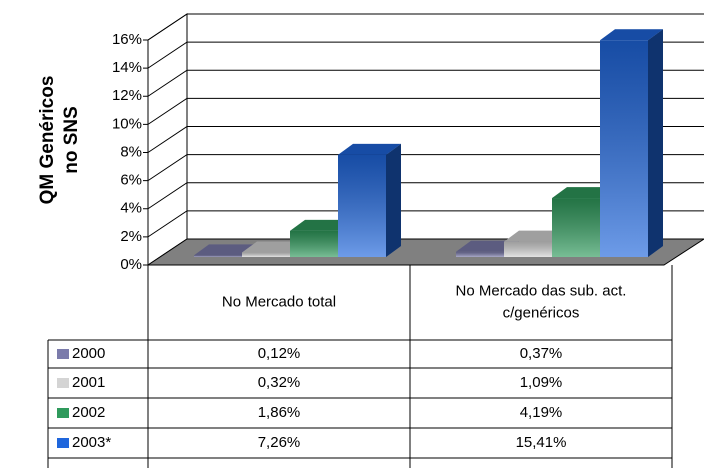 This screenshot has width=704, height=473. Describe the element at coordinates (131, 180) in the screenshot. I see `y-tick-label: 6%` at that location.